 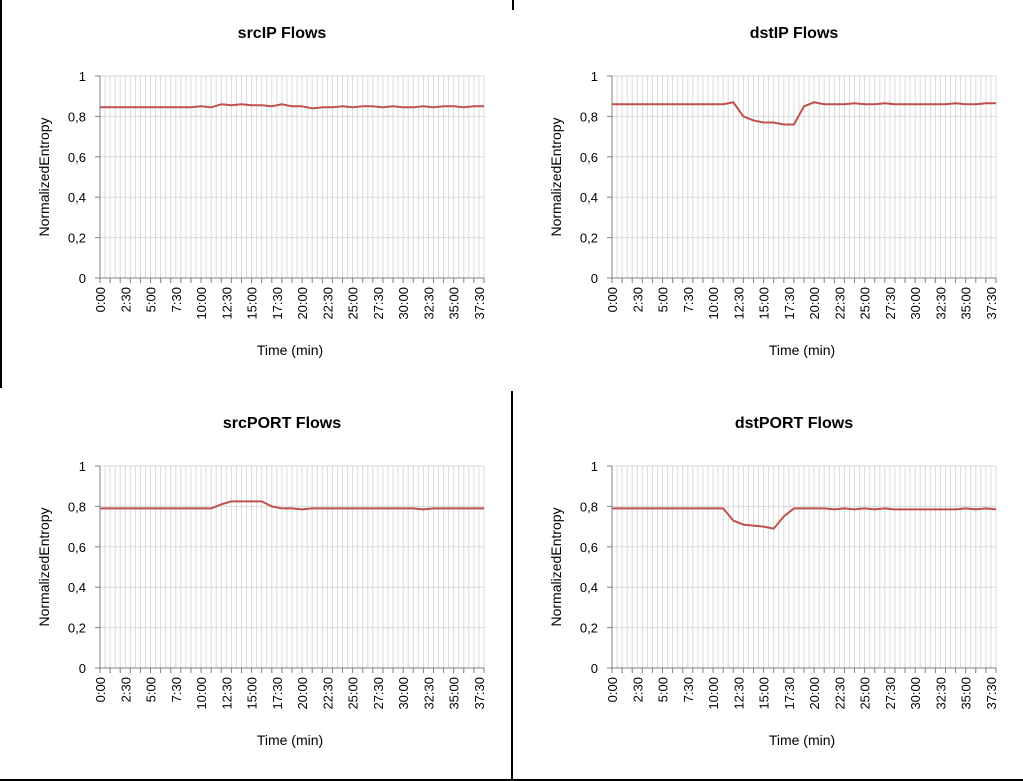 I want to click on divider-bottom-horizontal, so click(x=511, y=780).